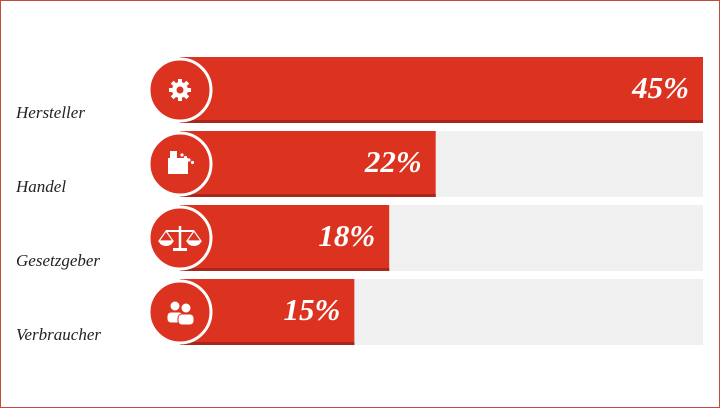  What do you see at coordinates (58, 260) in the screenshot?
I see `category-label: Gesetzgeber` at bounding box center [58, 260].